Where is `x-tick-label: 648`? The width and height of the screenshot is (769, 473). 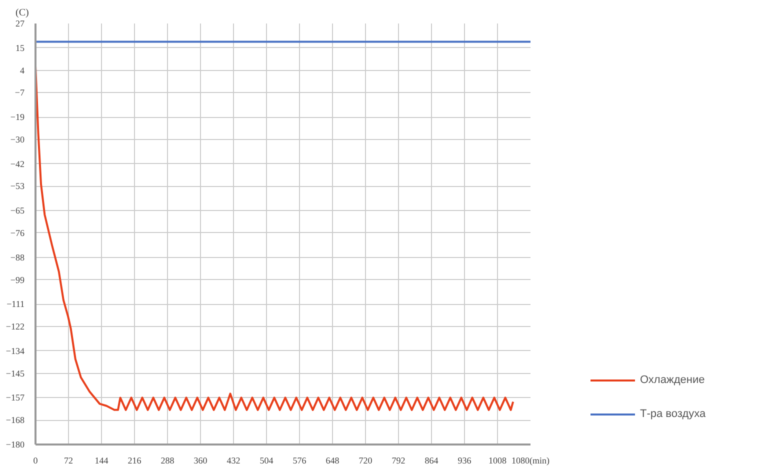
x-tick-label: 648 is located at coordinates (333, 461).